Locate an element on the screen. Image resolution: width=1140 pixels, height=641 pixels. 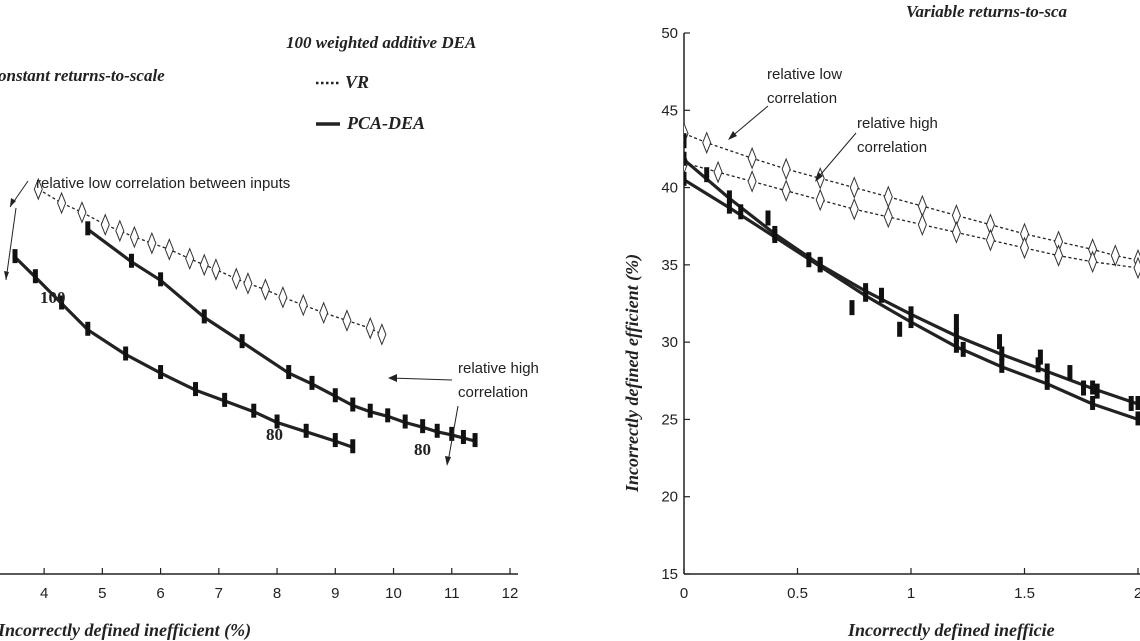
x-tick-label: 0.5 is located at coordinates (797, 593).